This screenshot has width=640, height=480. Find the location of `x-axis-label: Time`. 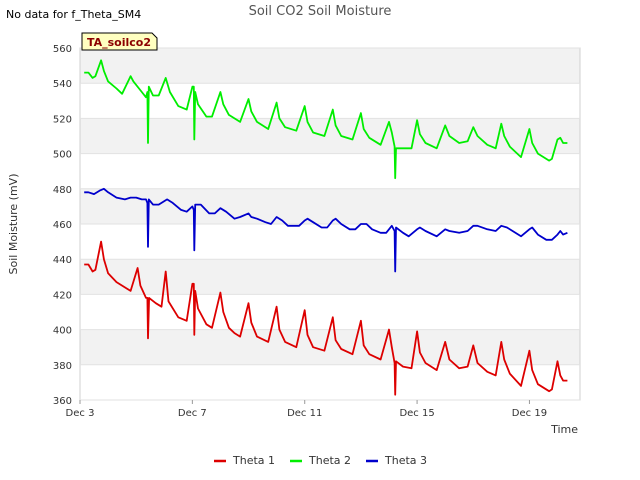

x-axis-label: Time is located at coordinates (564, 429).